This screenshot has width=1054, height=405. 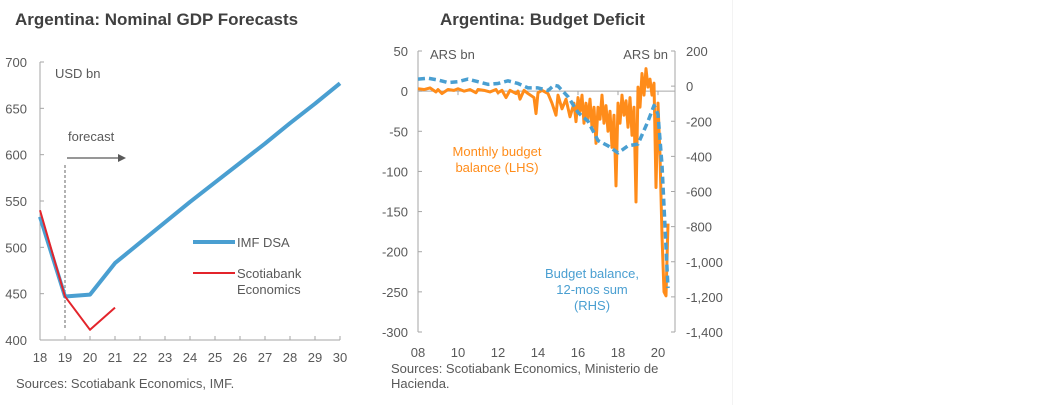 What do you see at coordinates (498, 352) in the screenshot?
I see `deficit-x-tick-label: 12` at bounding box center [498, 352].